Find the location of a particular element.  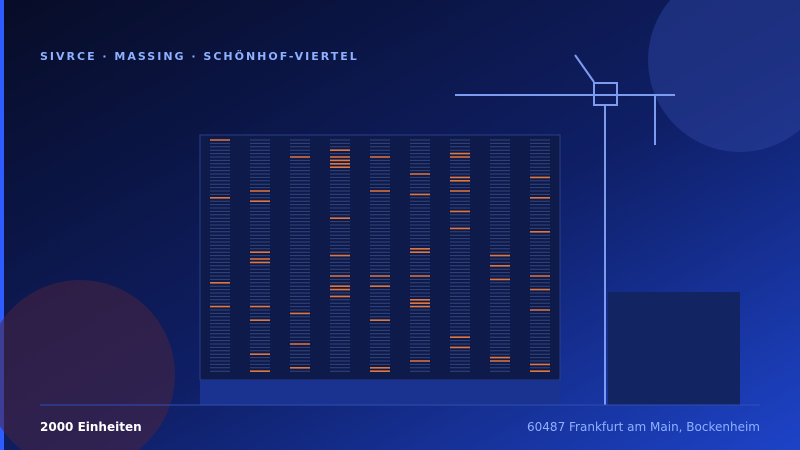

header-title: SIVRCE · MASSING · SCHÖNHOF-VIERTEL is located at coordinates (199, 56).